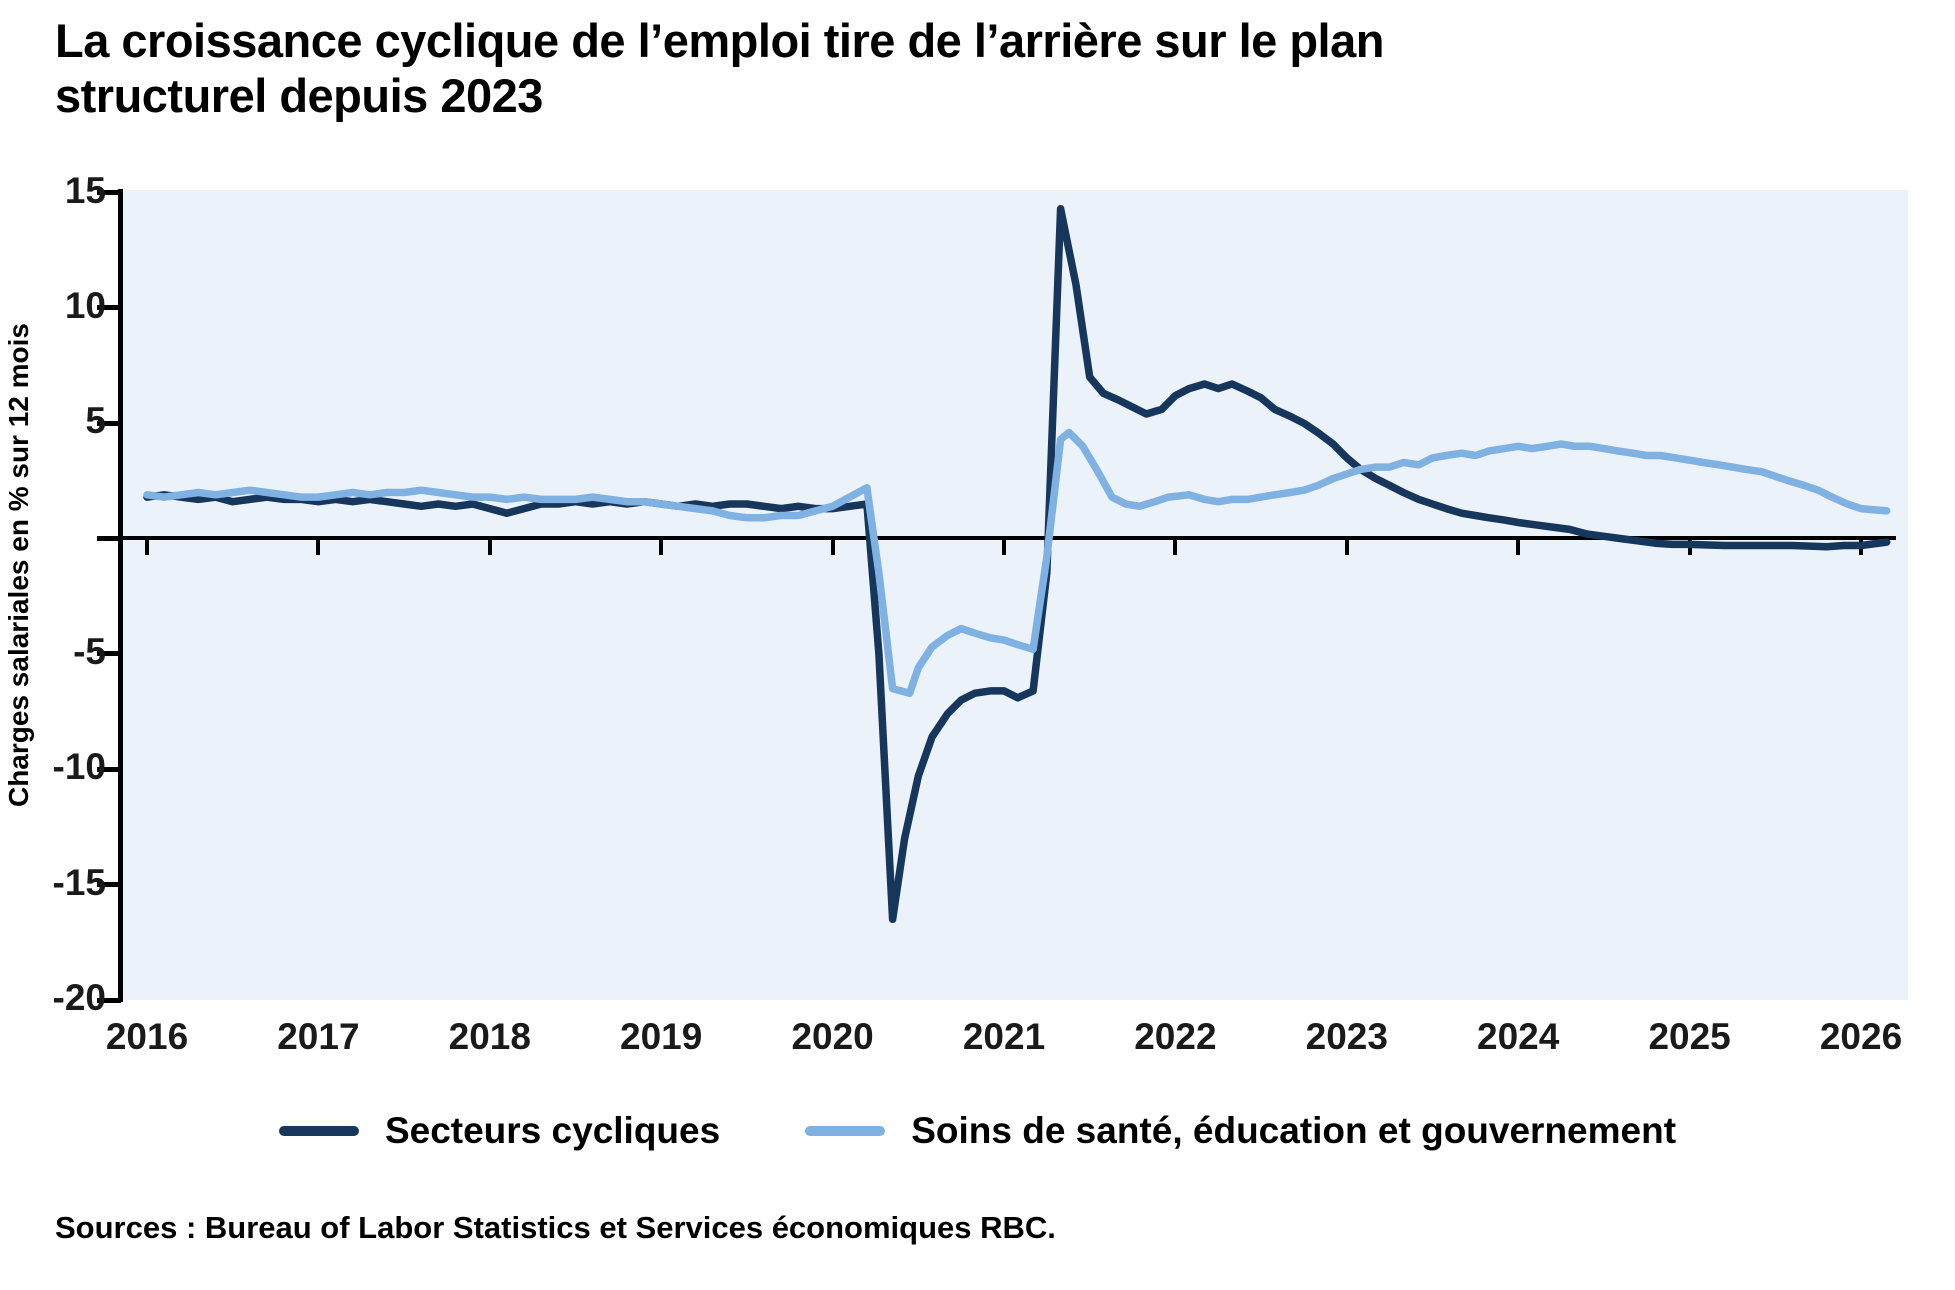 Image resolution: width=1955 pixels, height=1290 pixels. I want to click on cyclical-line-swatch, so click(318, 1131).